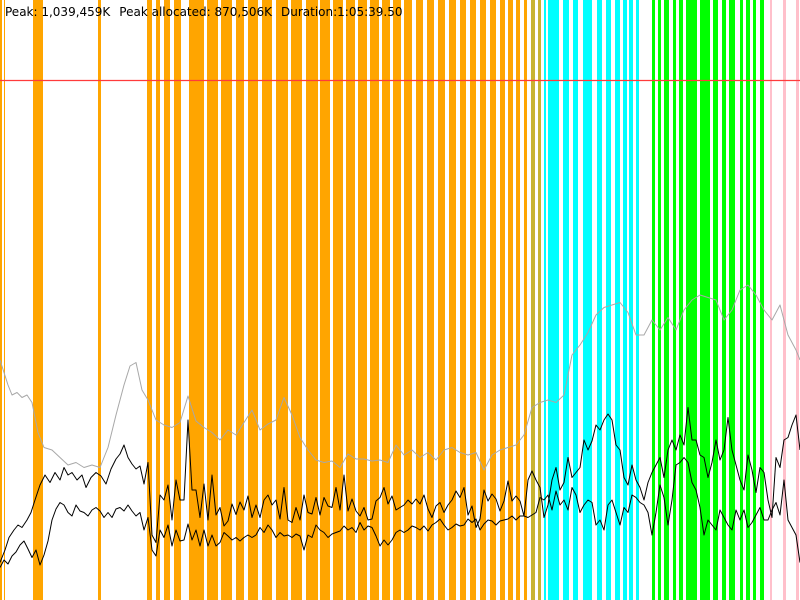 This screenshot has height=600, width=800. Describe the element at coordinates (58, 12) in the screenshot. I see `peak-stat: Peak: 1,039,459K` at that location.